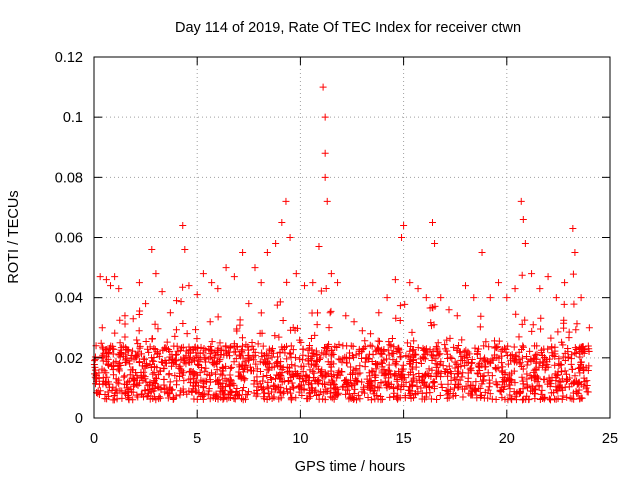 The width and height of the screenshot is (640, 480). I want to click on x-tick-label: 10, so click(300, 439).